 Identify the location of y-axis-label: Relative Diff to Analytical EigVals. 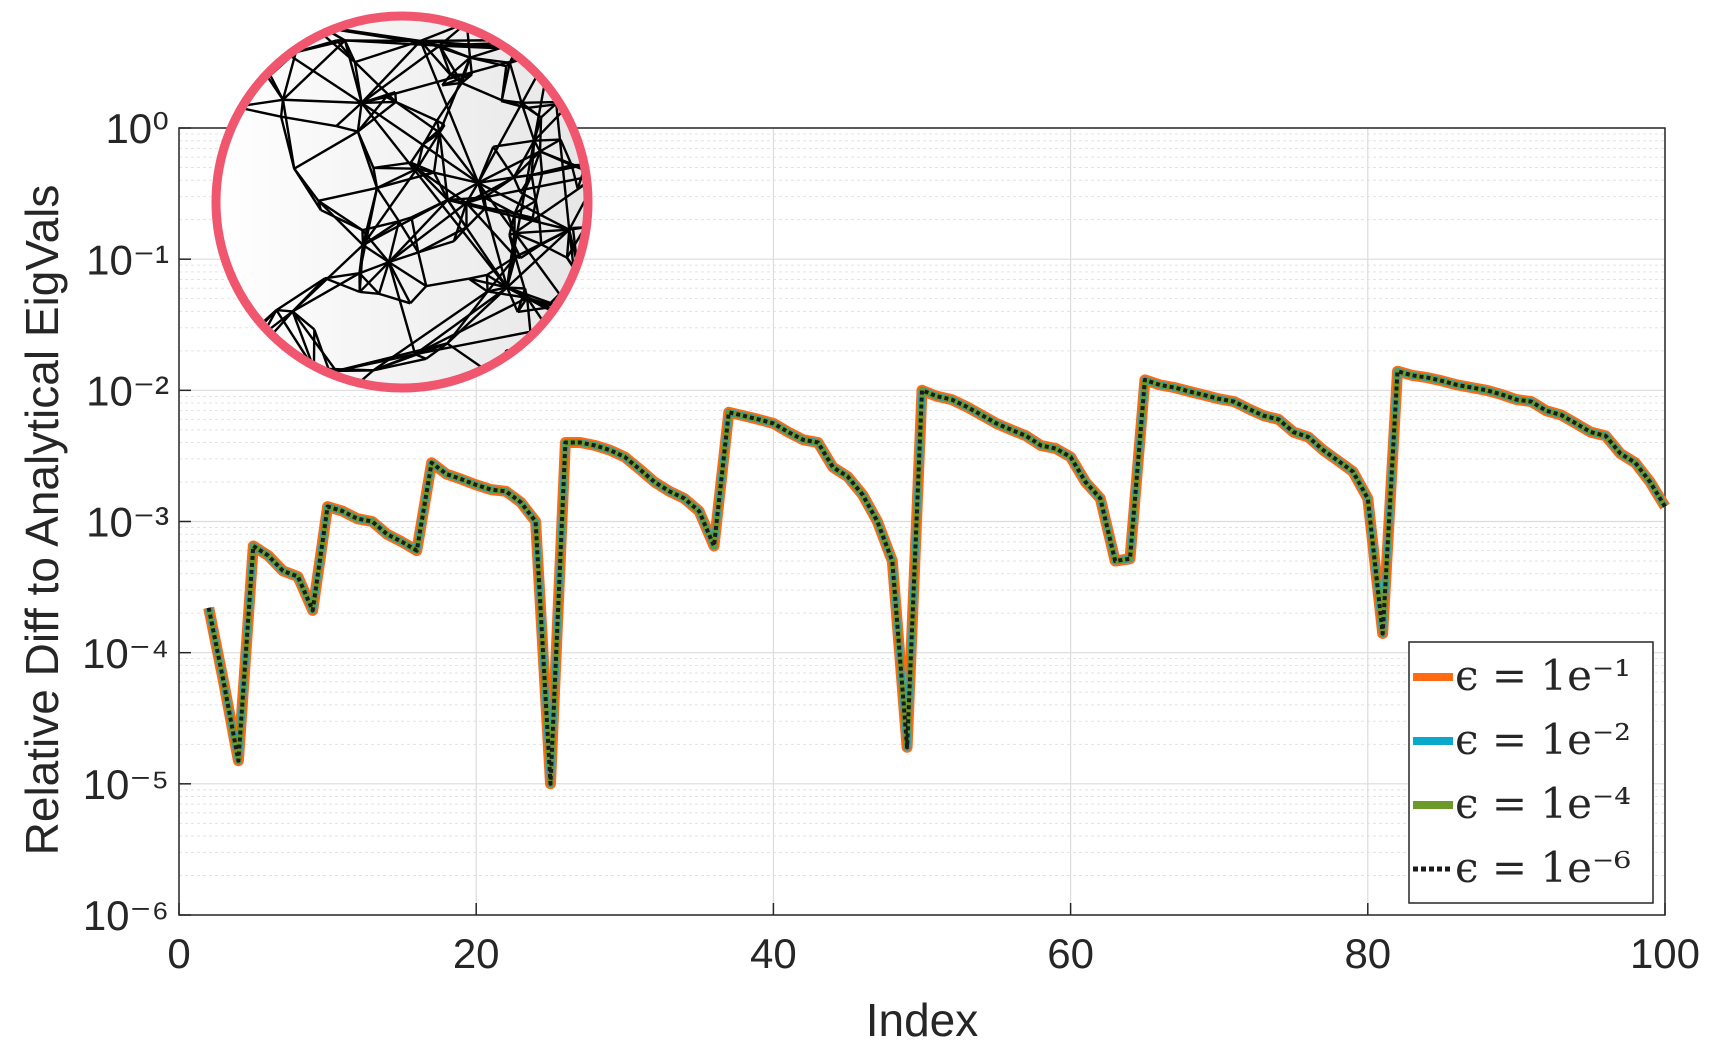
(42, 520).